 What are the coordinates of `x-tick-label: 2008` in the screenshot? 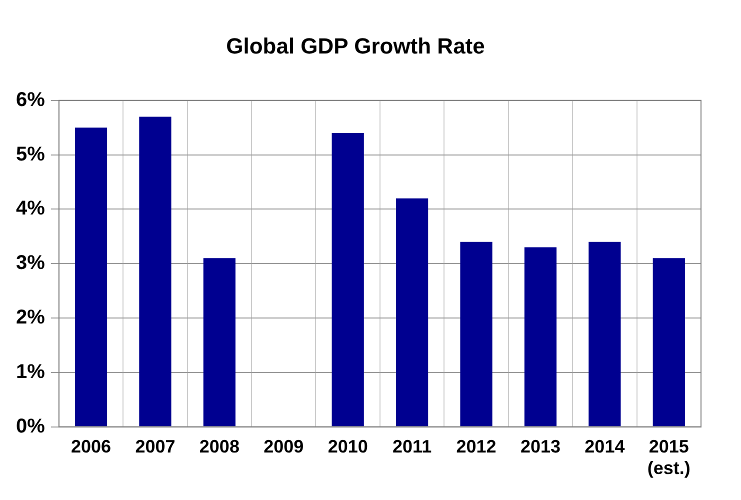 It's located at (219, 446).